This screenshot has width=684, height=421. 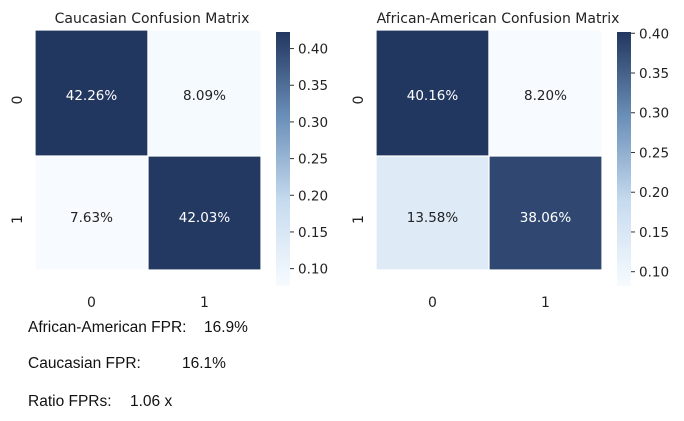 What do you see at coordinates (226, 327) in the screenshot?
I see `aa-fpr-value: 16.9%` at bounding box center [226, 327].